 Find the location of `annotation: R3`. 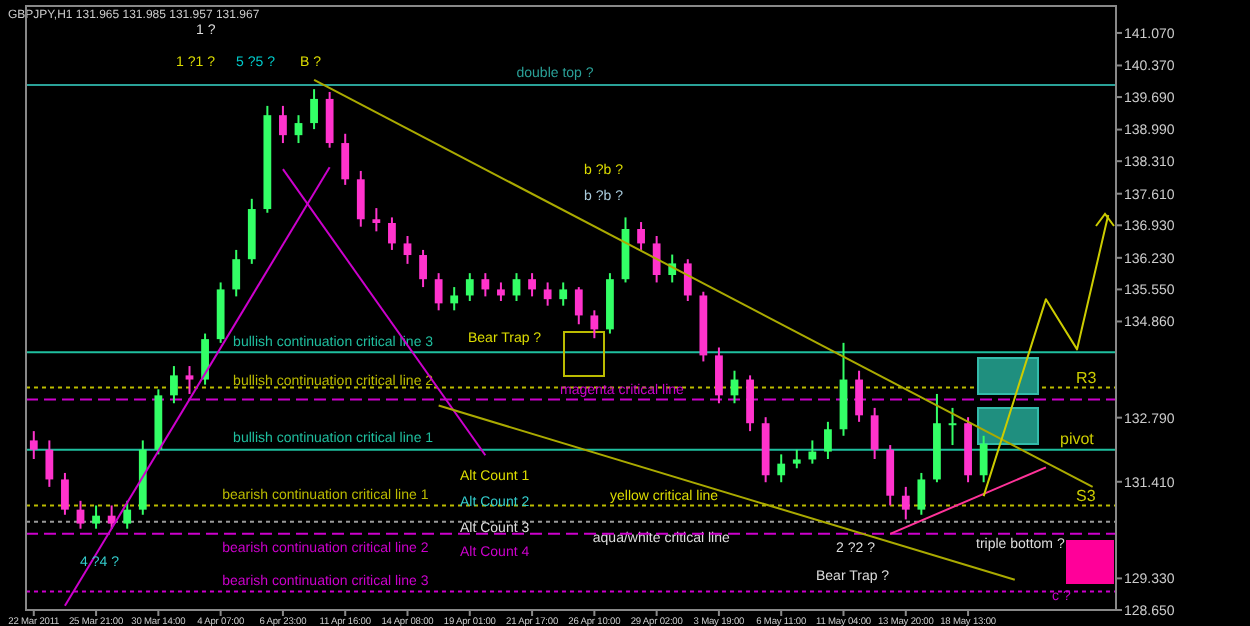

annotation: R3 is located at coordinates (1087, 378).